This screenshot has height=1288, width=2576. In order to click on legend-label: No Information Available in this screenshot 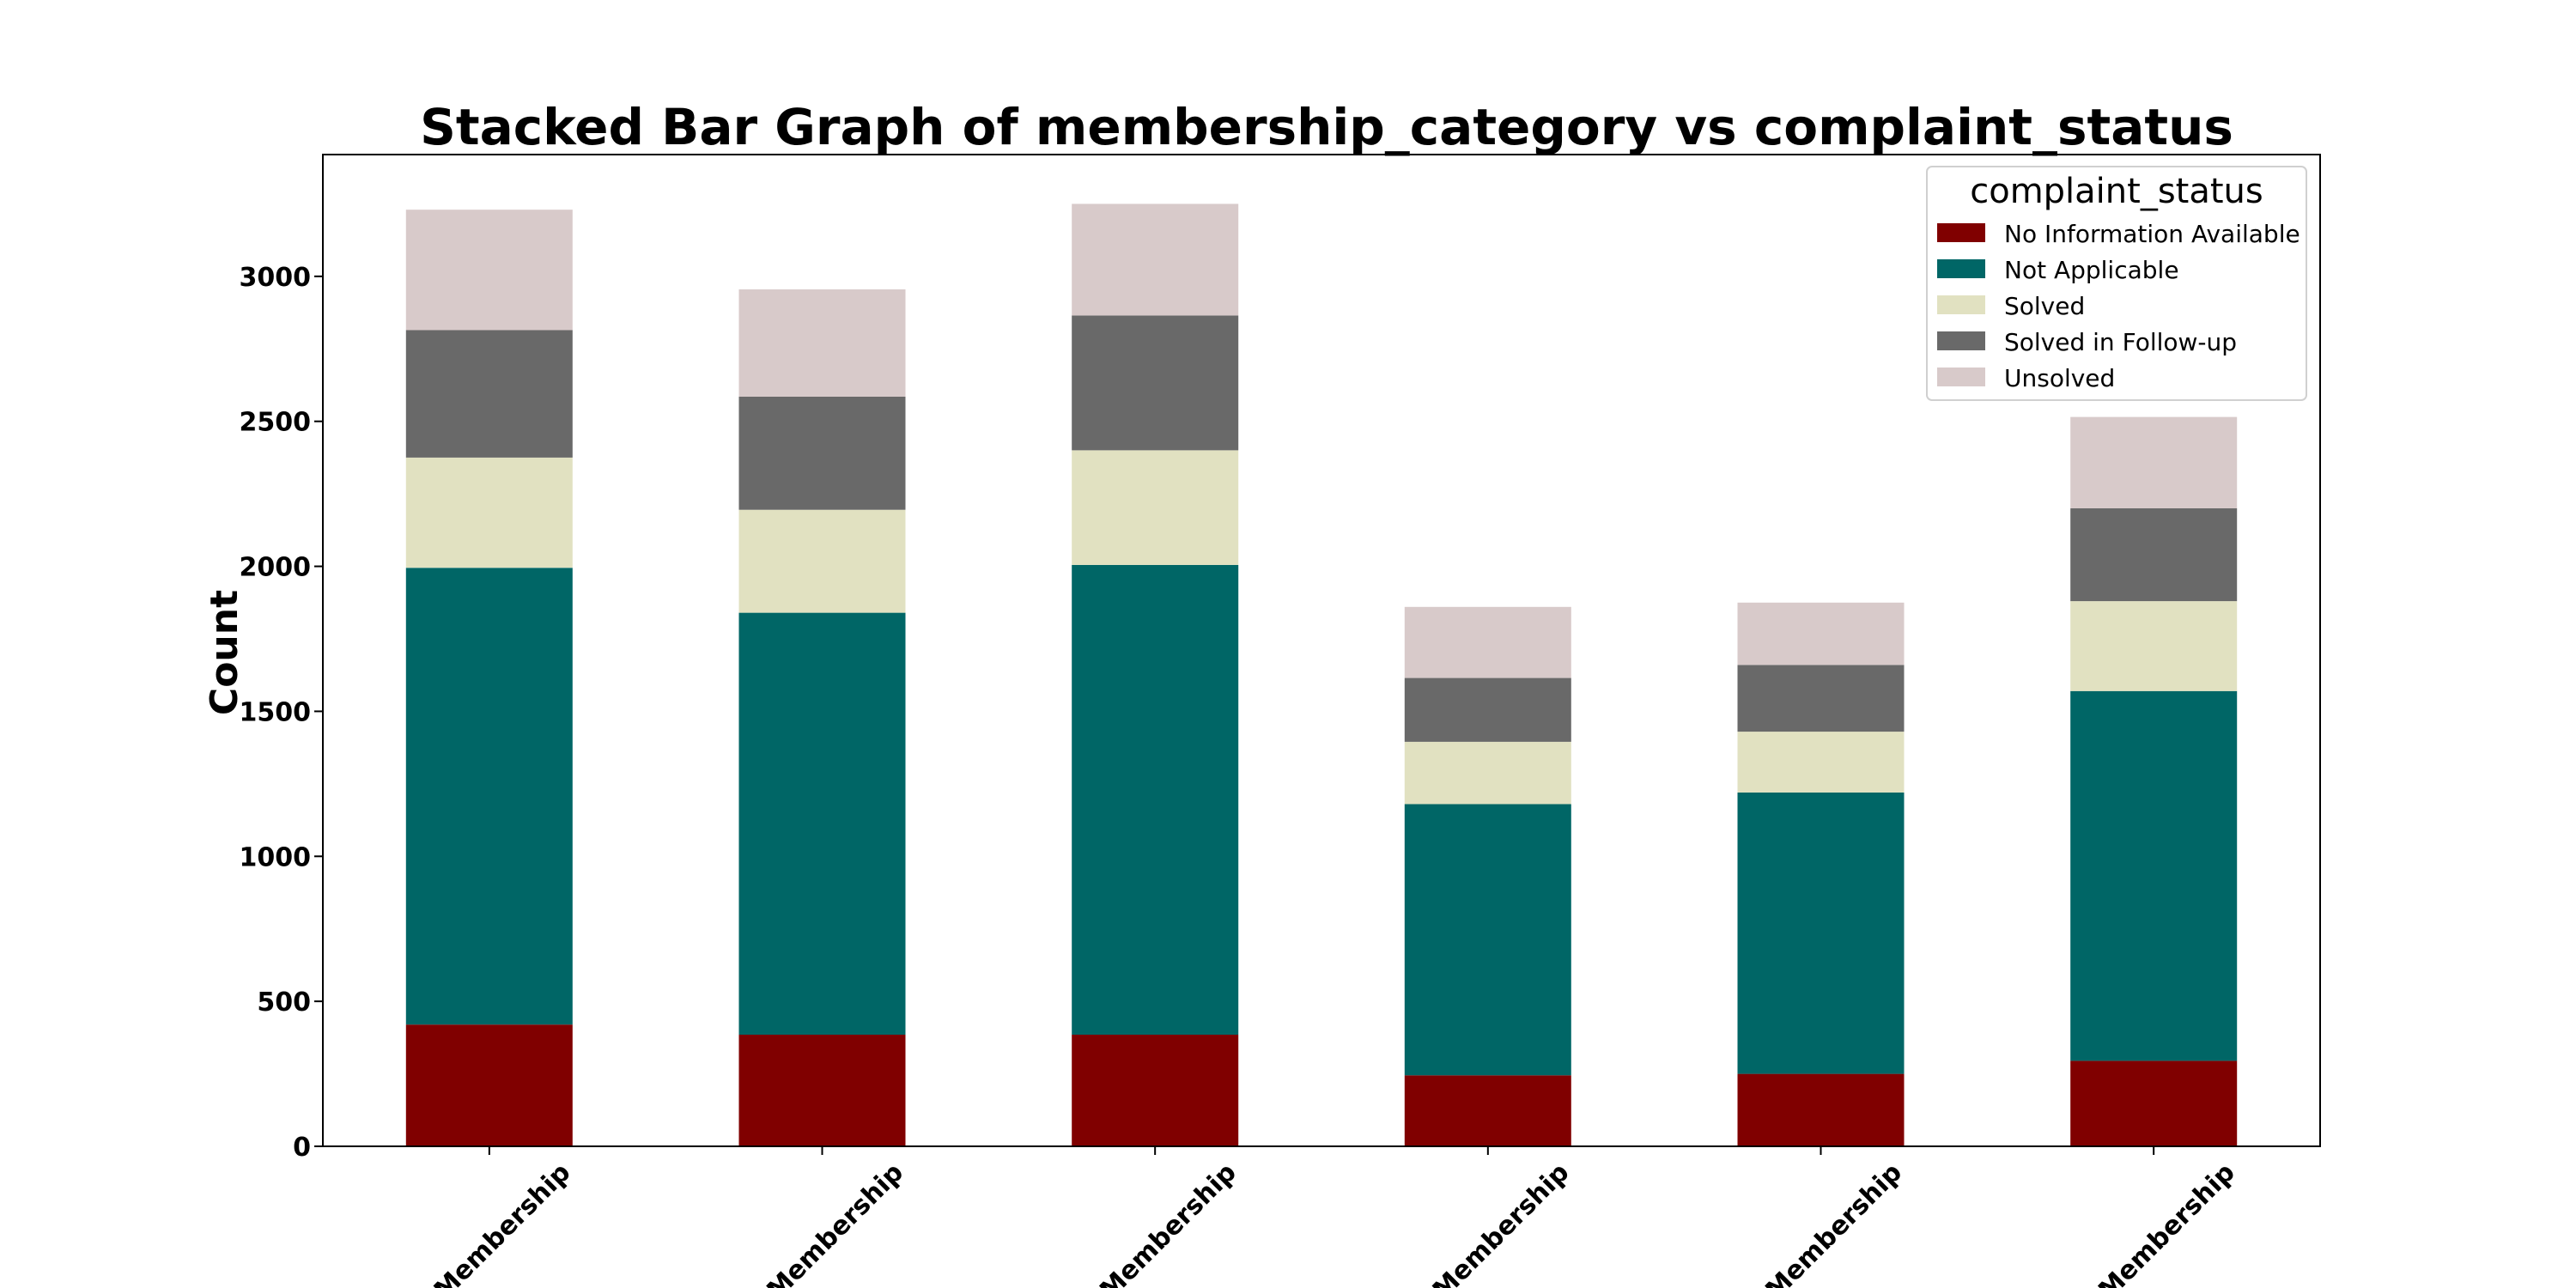, I will do `click(2152, 234)`.